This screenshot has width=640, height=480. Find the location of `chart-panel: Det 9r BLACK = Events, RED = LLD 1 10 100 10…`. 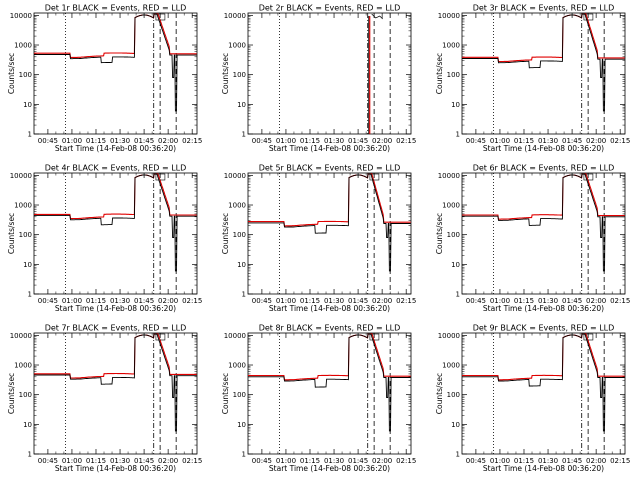

chart-panel: Det 9r BLACK = Events, RED = LLD 1 10 100 10… is located at coordinates (532, 399).